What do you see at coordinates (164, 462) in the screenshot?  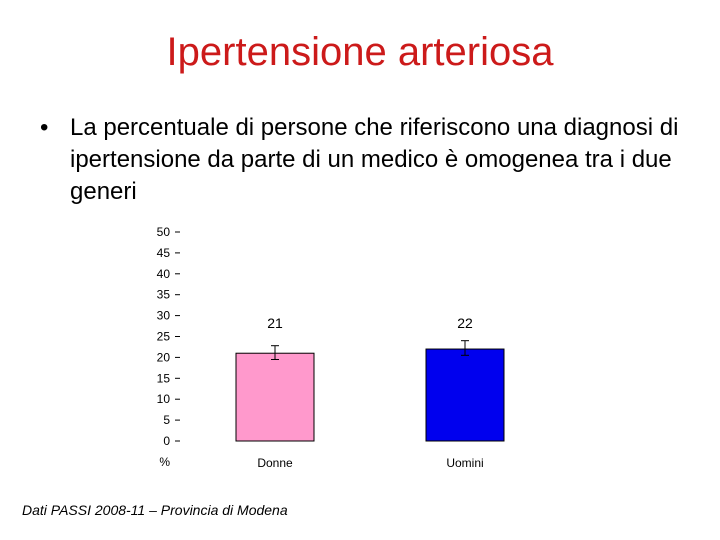 I see `y-axis-label: %` at bounding box center [164, 462].